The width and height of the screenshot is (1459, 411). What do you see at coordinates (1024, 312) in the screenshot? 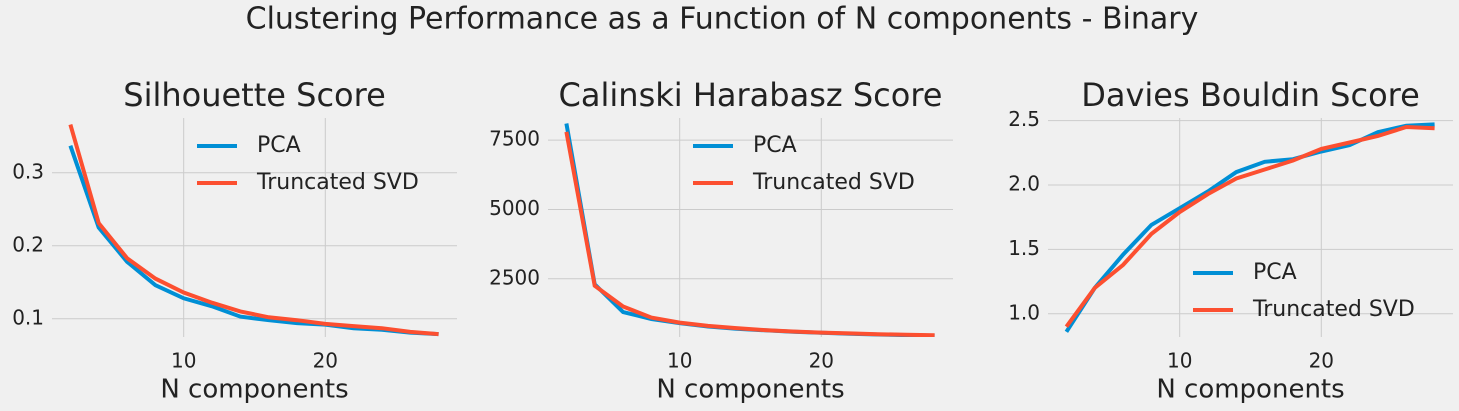
I see `y-tick-label: 1.0` at bounding box center [1024, 312].